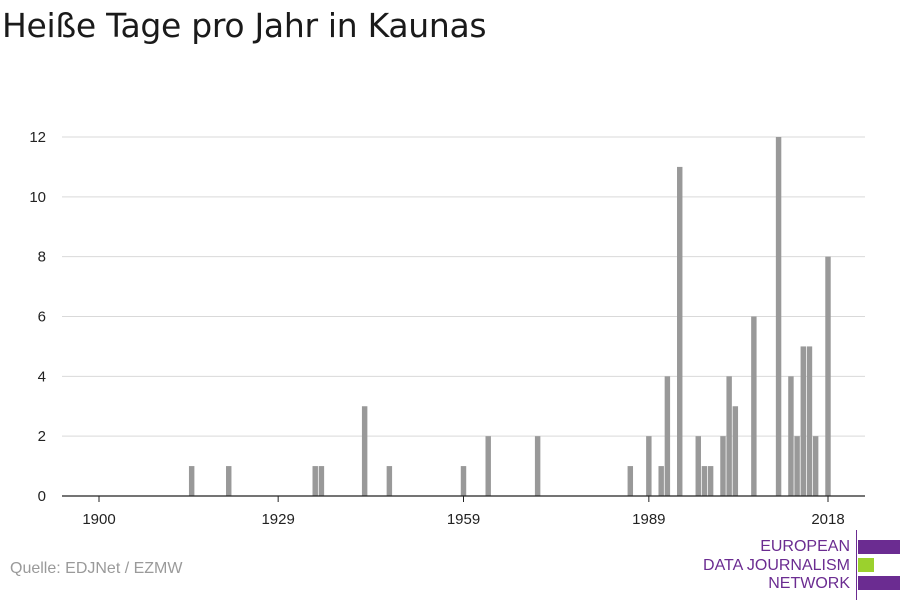 Image resolution: width=900 pixels, height=600 pixels. I want to click on chart-title: Heiße Tage pro Jahr in Kaunas, so click(244, 25).